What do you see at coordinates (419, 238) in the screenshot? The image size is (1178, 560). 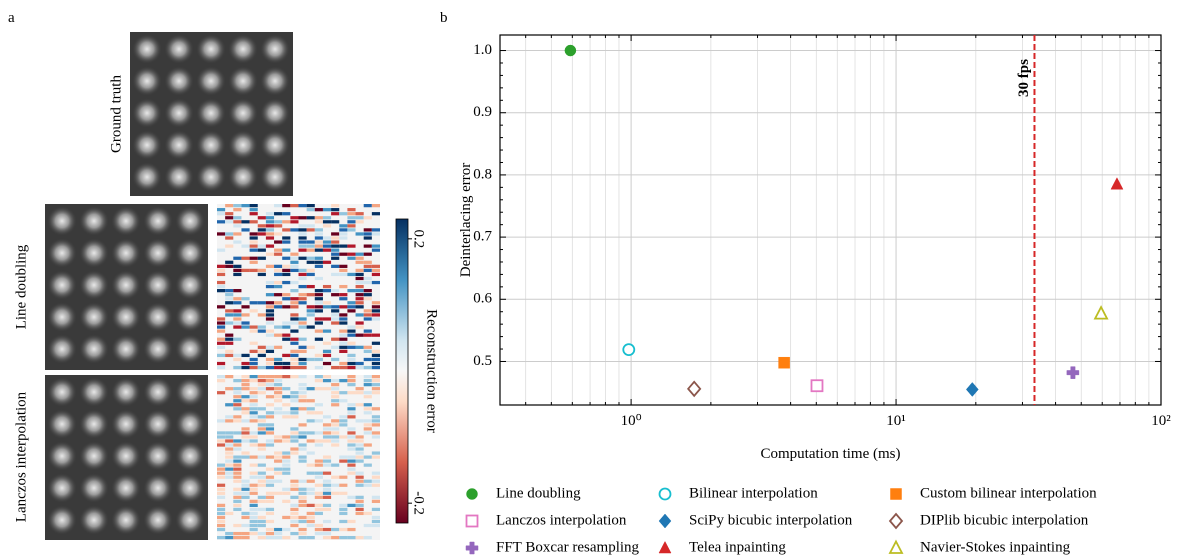 I see `colorbar-tick-label: 0.2` at bounding box center [419, 238].